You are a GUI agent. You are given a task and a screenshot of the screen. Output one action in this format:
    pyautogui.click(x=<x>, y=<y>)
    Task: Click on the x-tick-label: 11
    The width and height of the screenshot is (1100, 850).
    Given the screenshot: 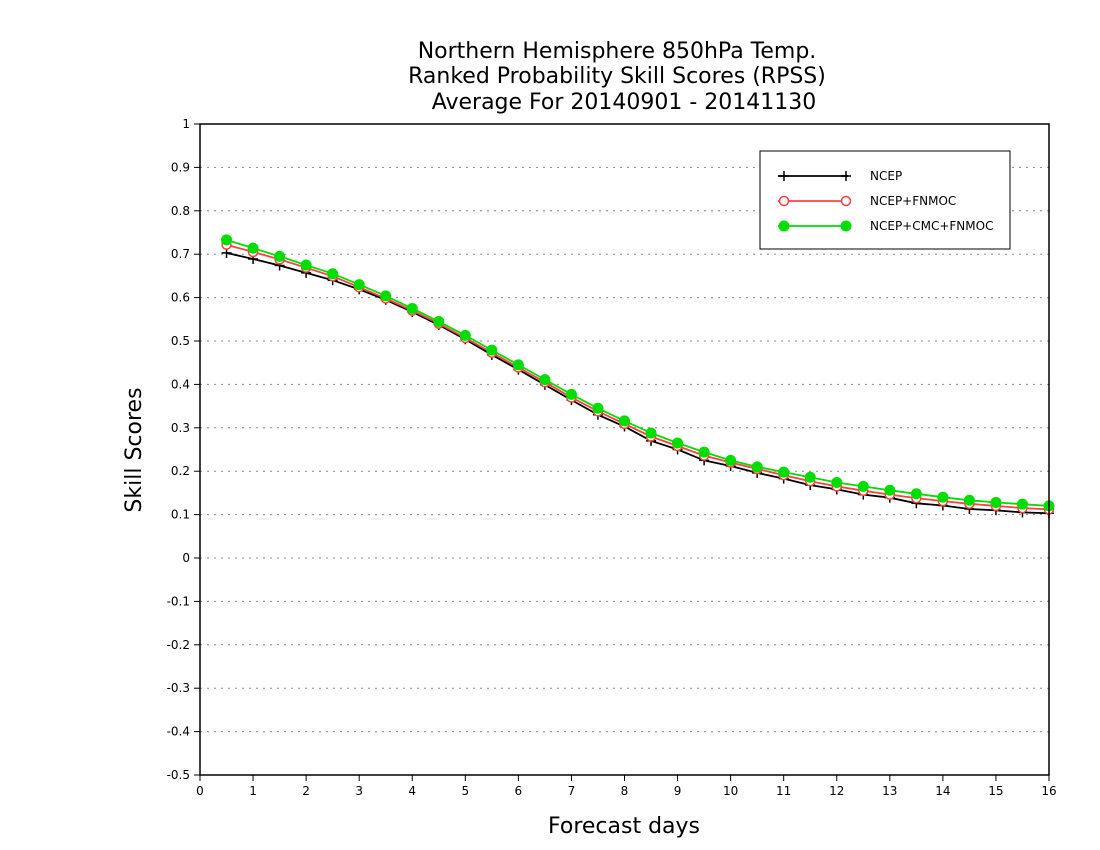 What is the action you would take?
    pyautogui.click(x=783, y=791)
    